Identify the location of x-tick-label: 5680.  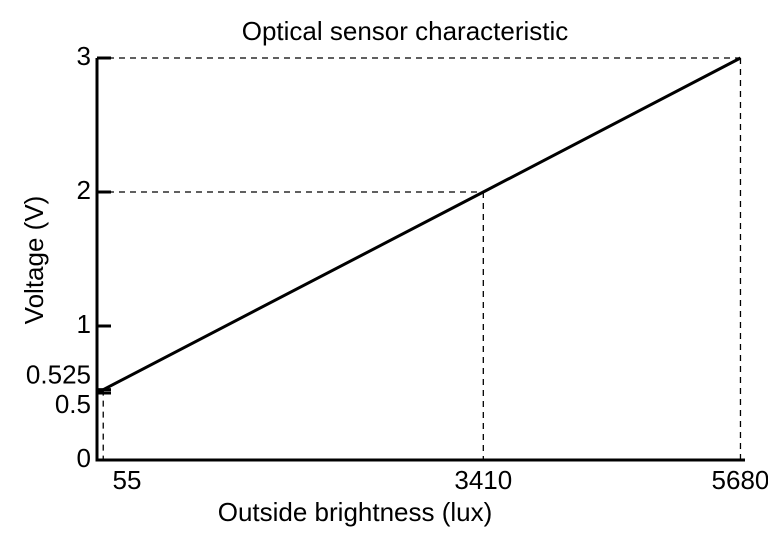
(740, 480).